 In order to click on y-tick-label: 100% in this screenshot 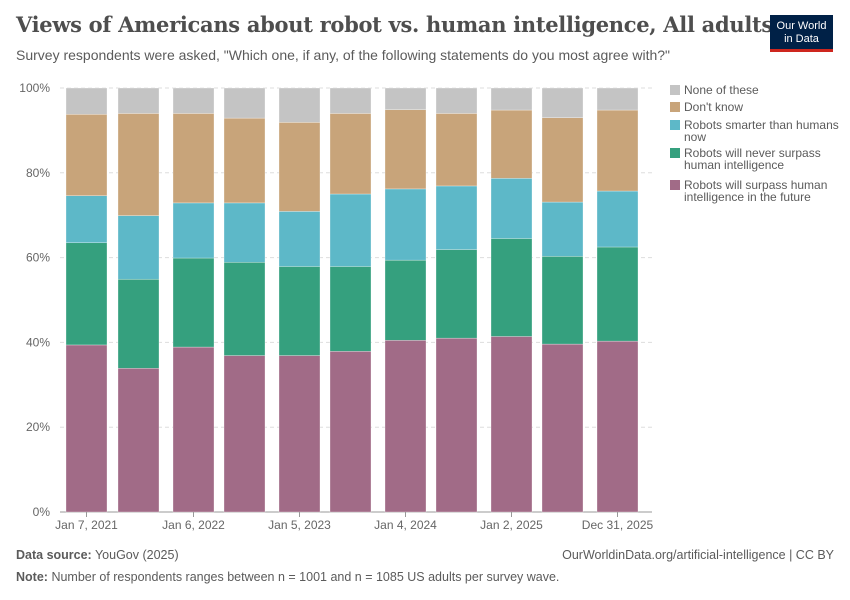, I will do `click(34, 88)`.